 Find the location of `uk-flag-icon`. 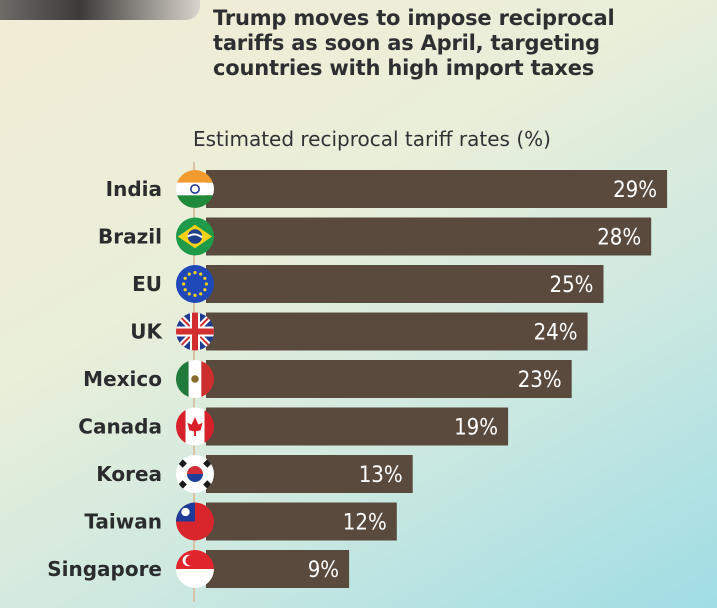

uk-flag-icon is located at coordinates (195, 331).